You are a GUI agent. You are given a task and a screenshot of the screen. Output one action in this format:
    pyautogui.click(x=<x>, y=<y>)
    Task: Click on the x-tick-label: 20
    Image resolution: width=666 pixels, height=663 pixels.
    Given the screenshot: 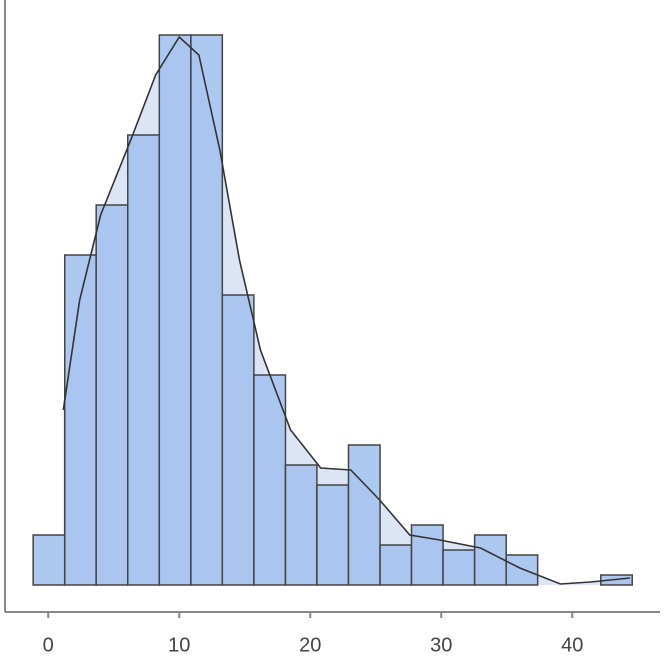 What is the action you would take?
    pyautogui.click(x=310, y=645)
    